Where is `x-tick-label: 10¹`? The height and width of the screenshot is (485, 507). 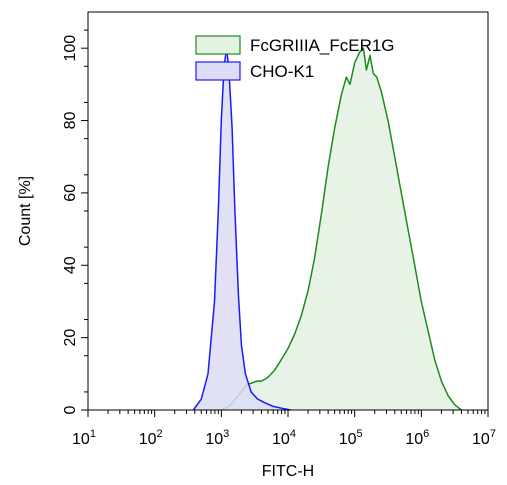
x-tick-label: 10¹ is located at coordinates (84, 438).